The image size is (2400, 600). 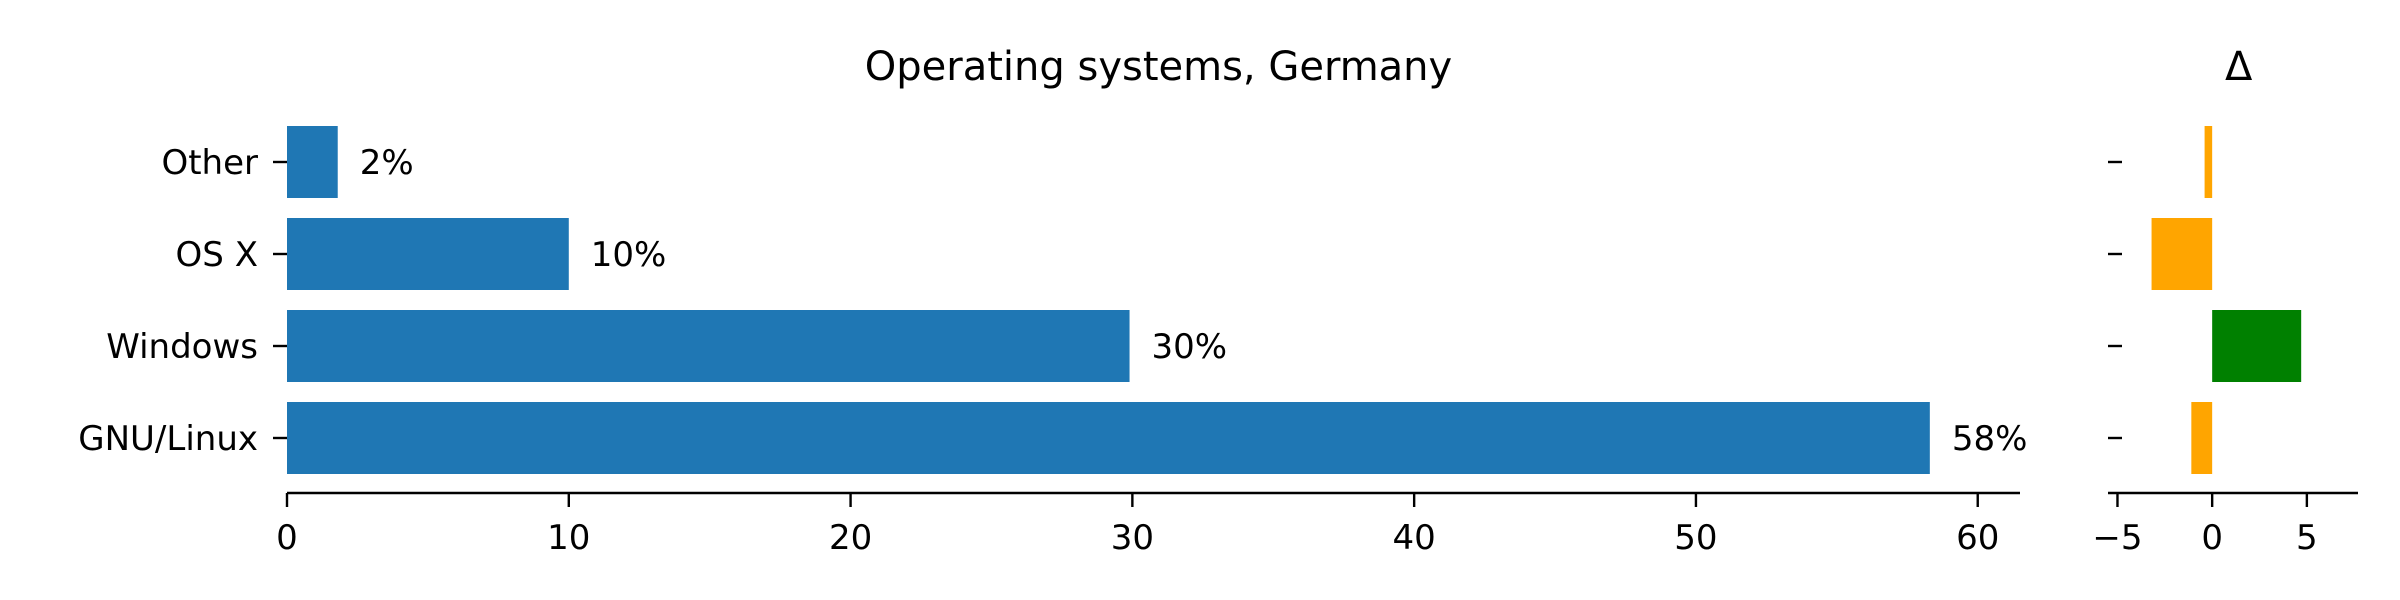 What do you see at coordinates (1414, 538) in the screenshot?
I see `x-tick-label-4: 40` at bounding box center [1414, 538].